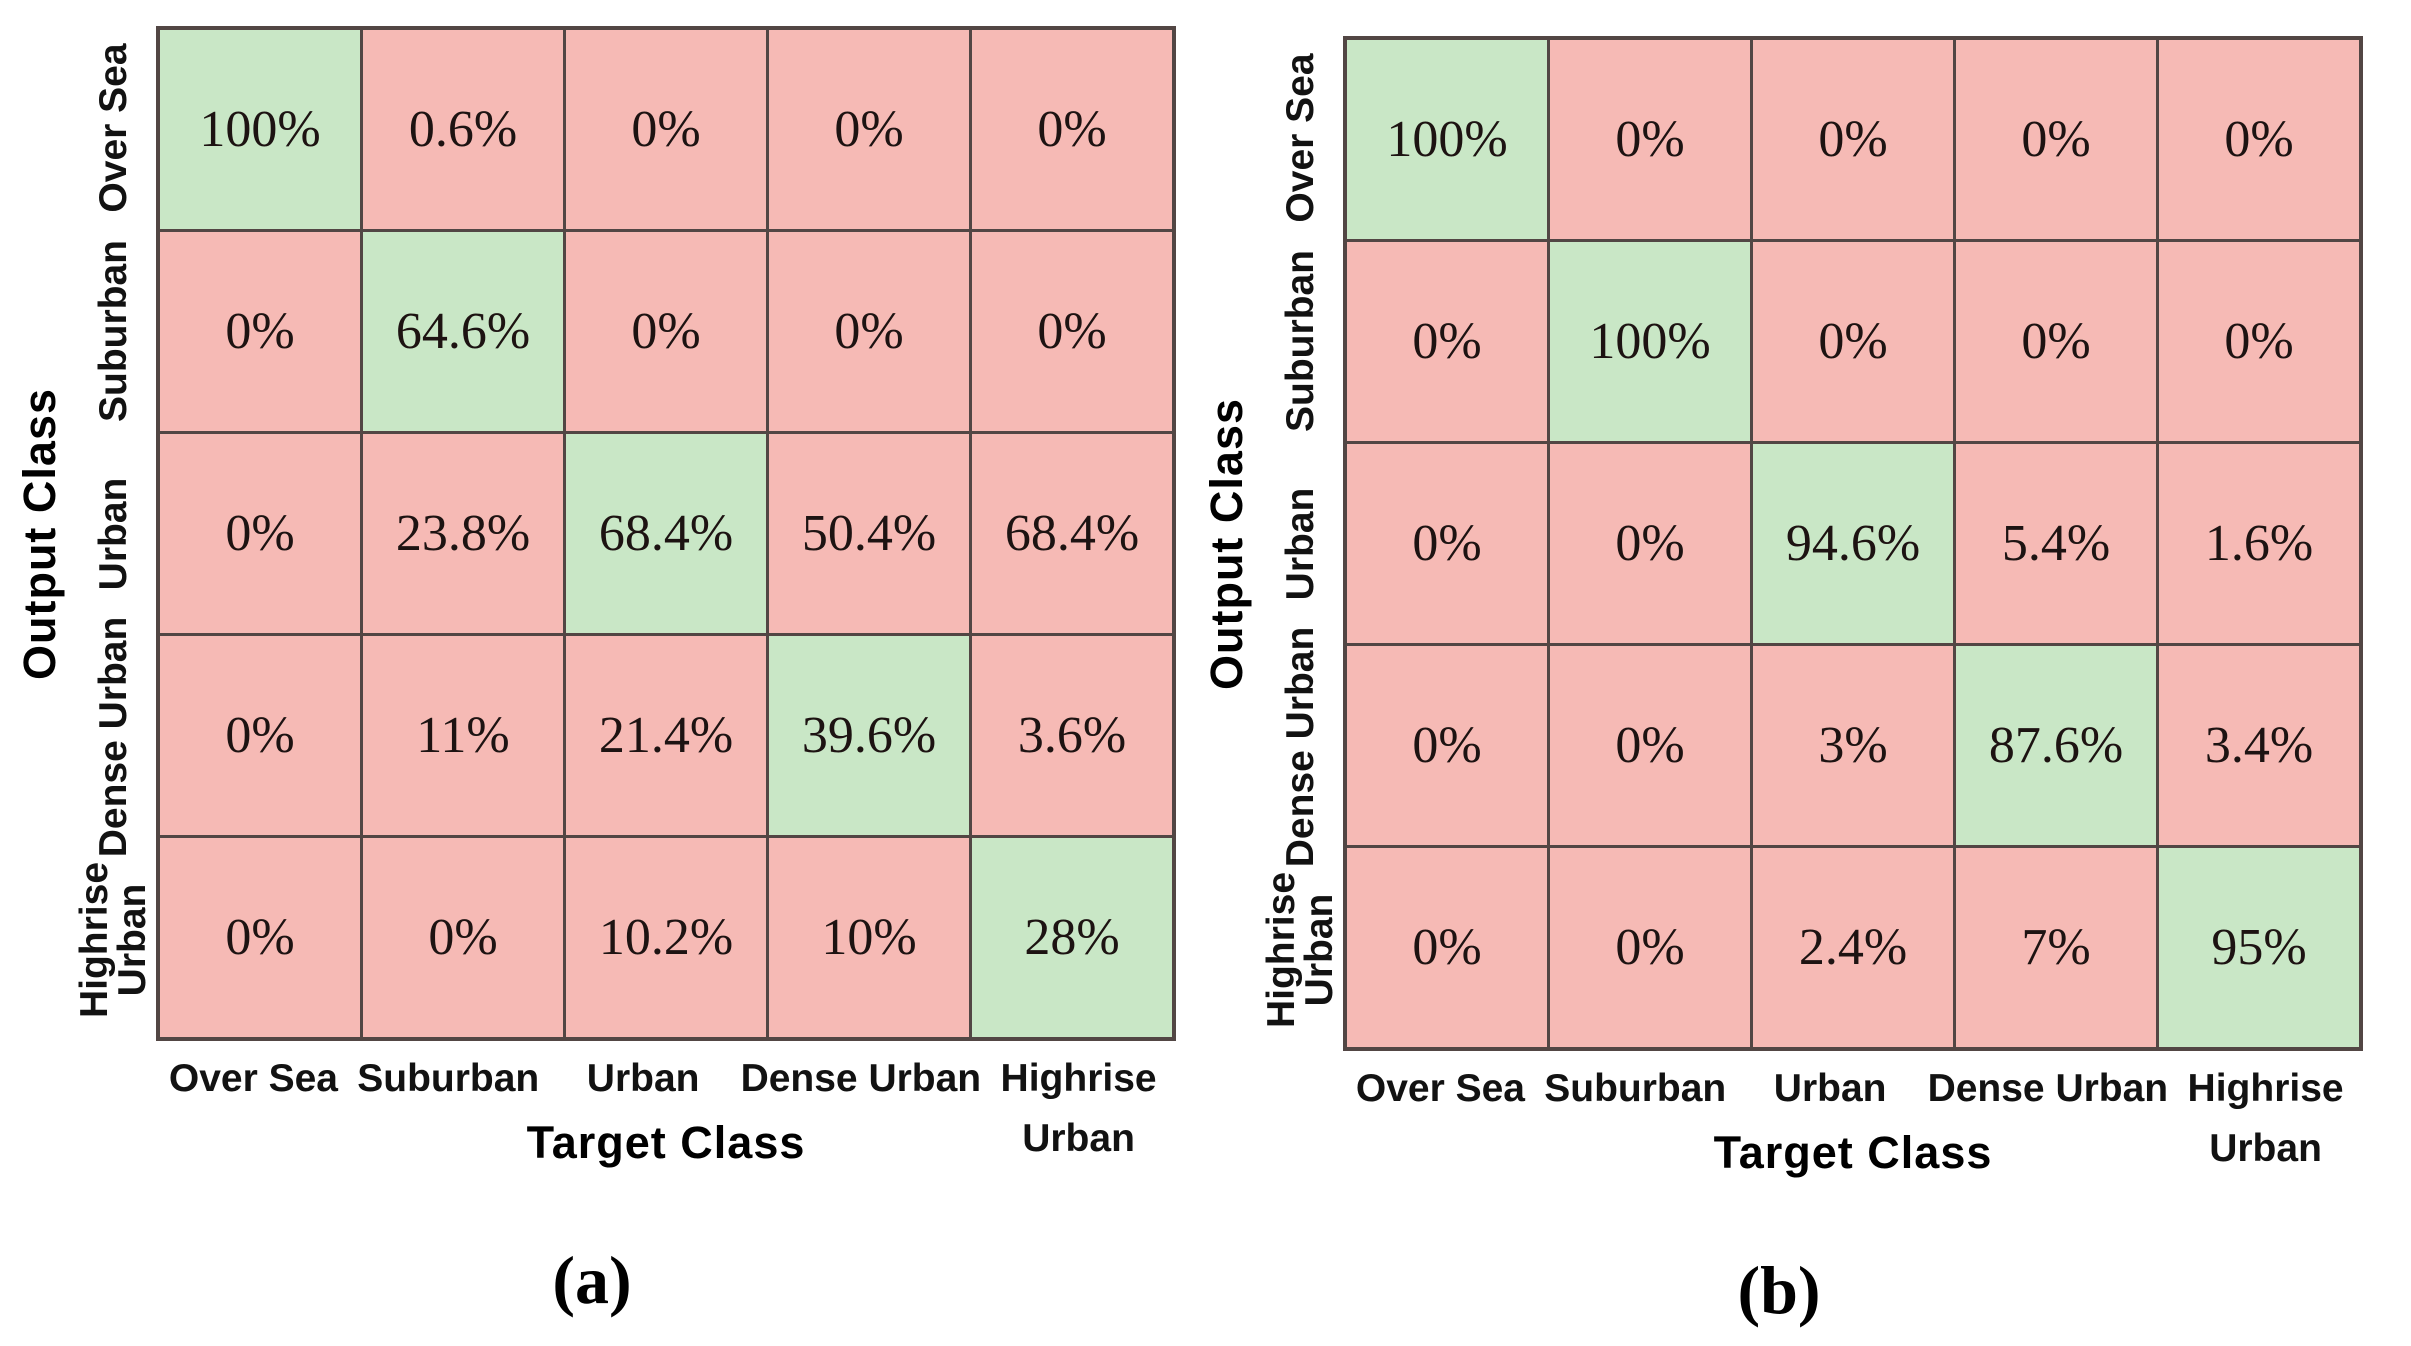  Describe the element at coordinates (592, 1280) in the screenshot. I see `caption-a: (a)` at that location.